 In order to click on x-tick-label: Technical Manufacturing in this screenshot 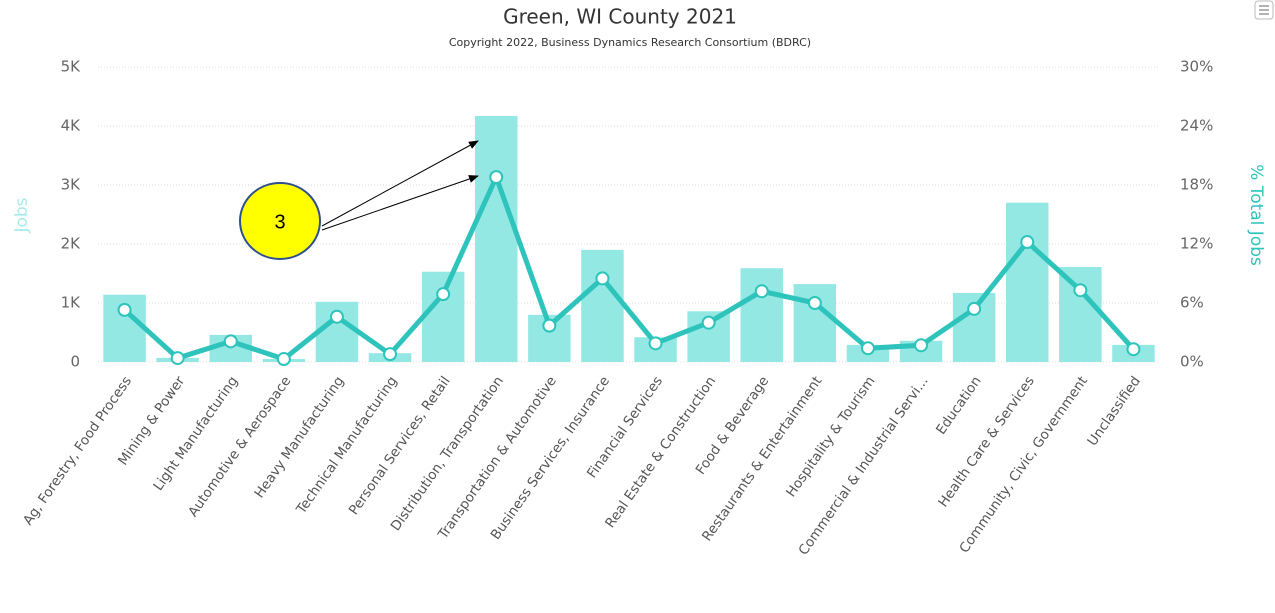, I will do `click(347, 445)`.